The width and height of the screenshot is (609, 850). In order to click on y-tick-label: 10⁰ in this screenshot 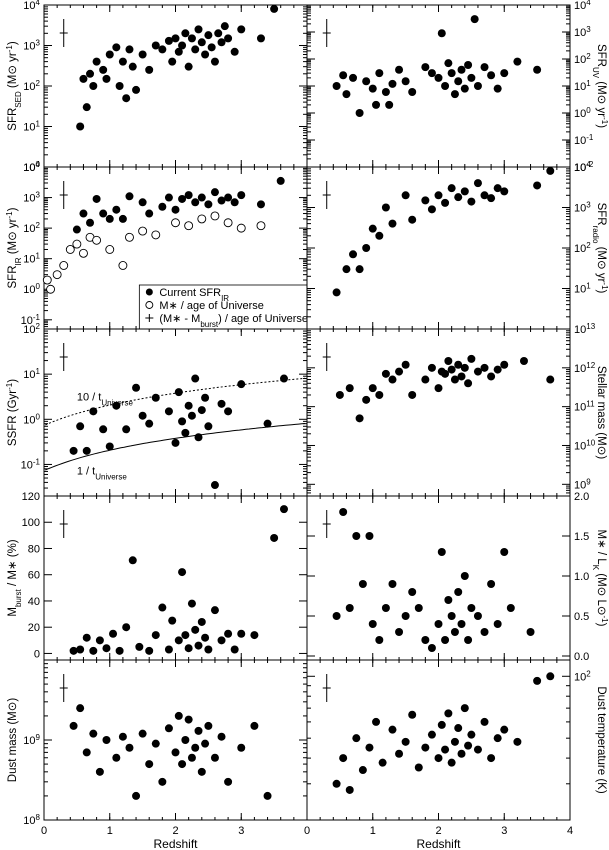, I will do `click(582, 113)`.